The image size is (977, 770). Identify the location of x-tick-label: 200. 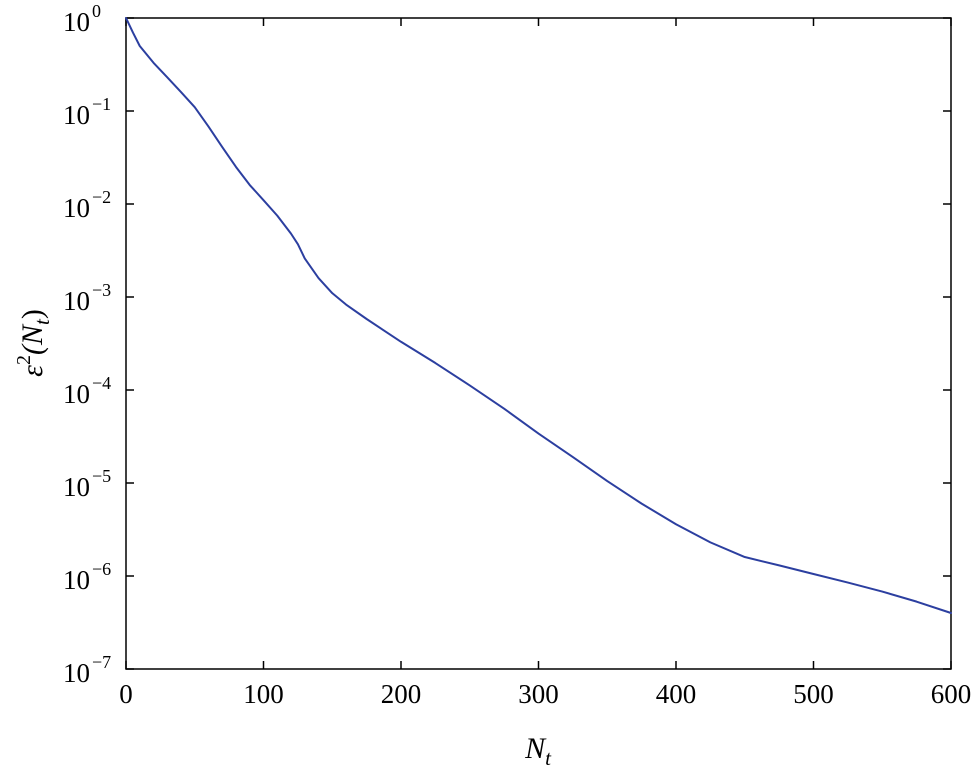
(401, 694).